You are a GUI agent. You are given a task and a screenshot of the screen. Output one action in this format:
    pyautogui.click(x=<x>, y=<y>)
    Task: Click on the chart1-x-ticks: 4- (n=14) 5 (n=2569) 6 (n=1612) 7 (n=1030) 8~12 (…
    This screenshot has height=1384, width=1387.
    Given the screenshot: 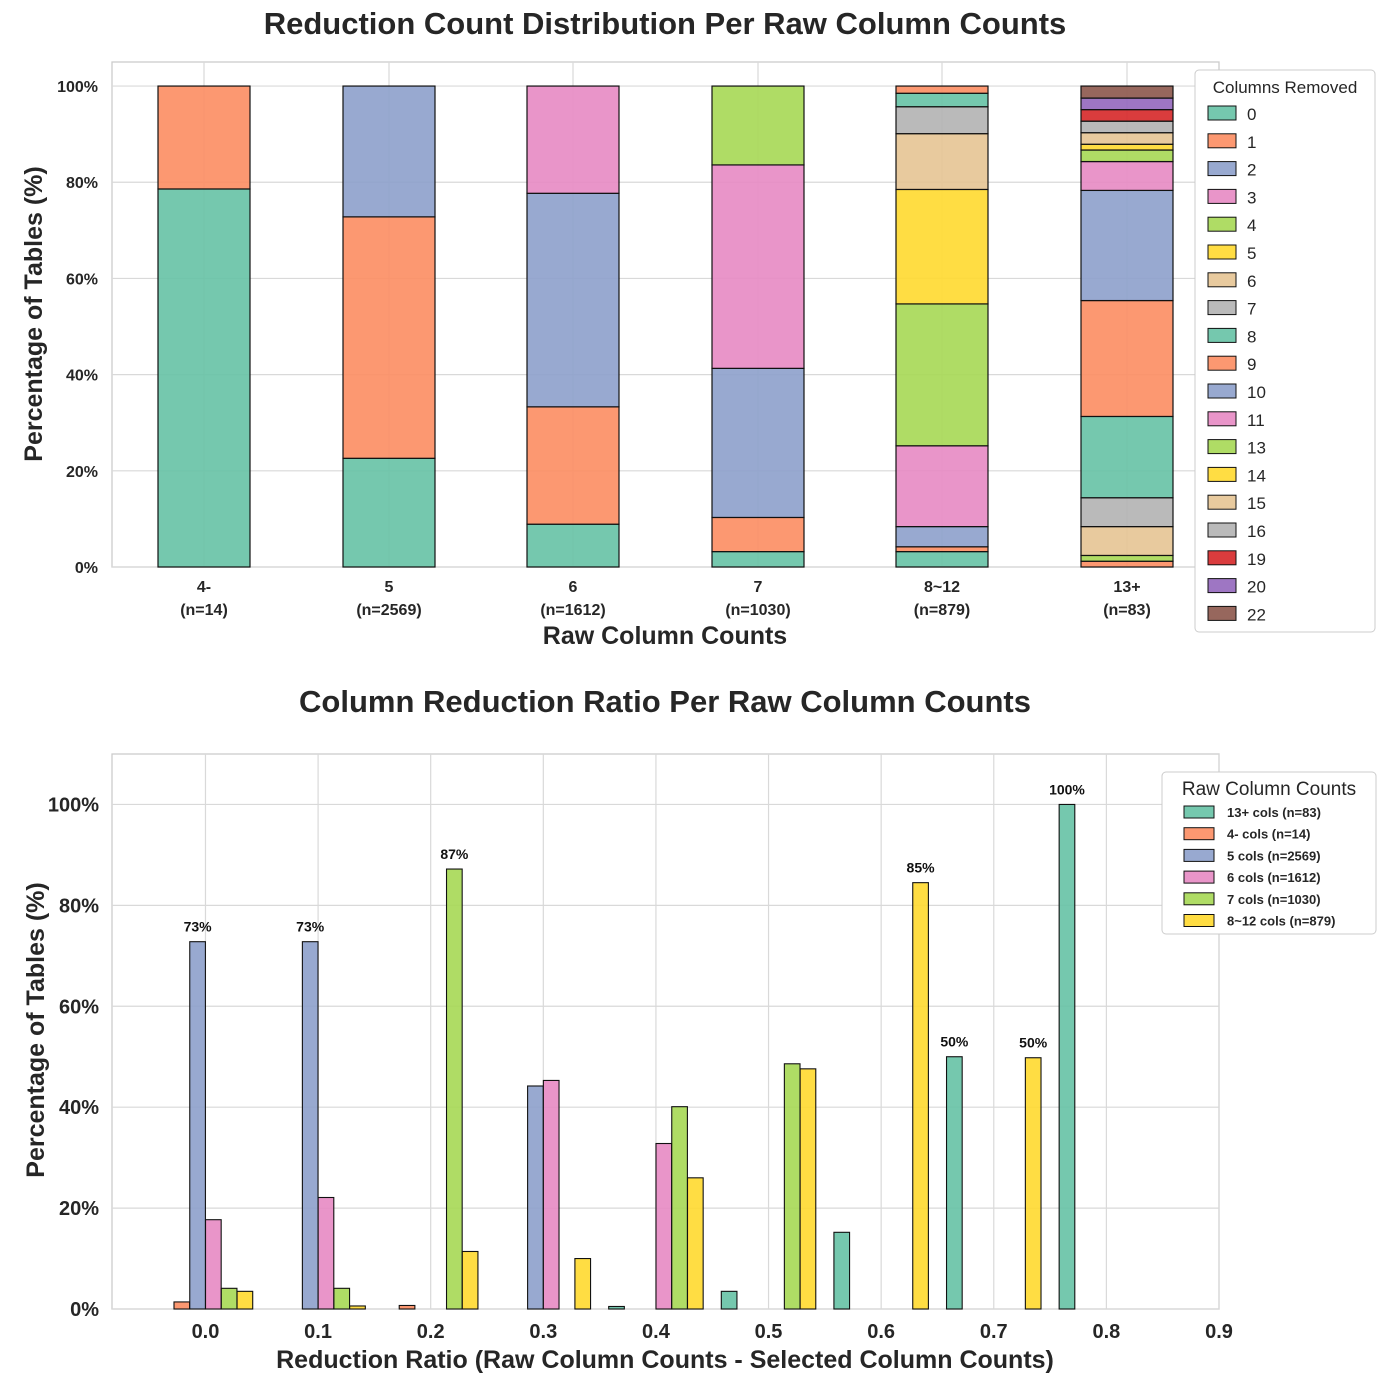 What is the action you would take?
    pyautogui.click(x=665, y=599)
    